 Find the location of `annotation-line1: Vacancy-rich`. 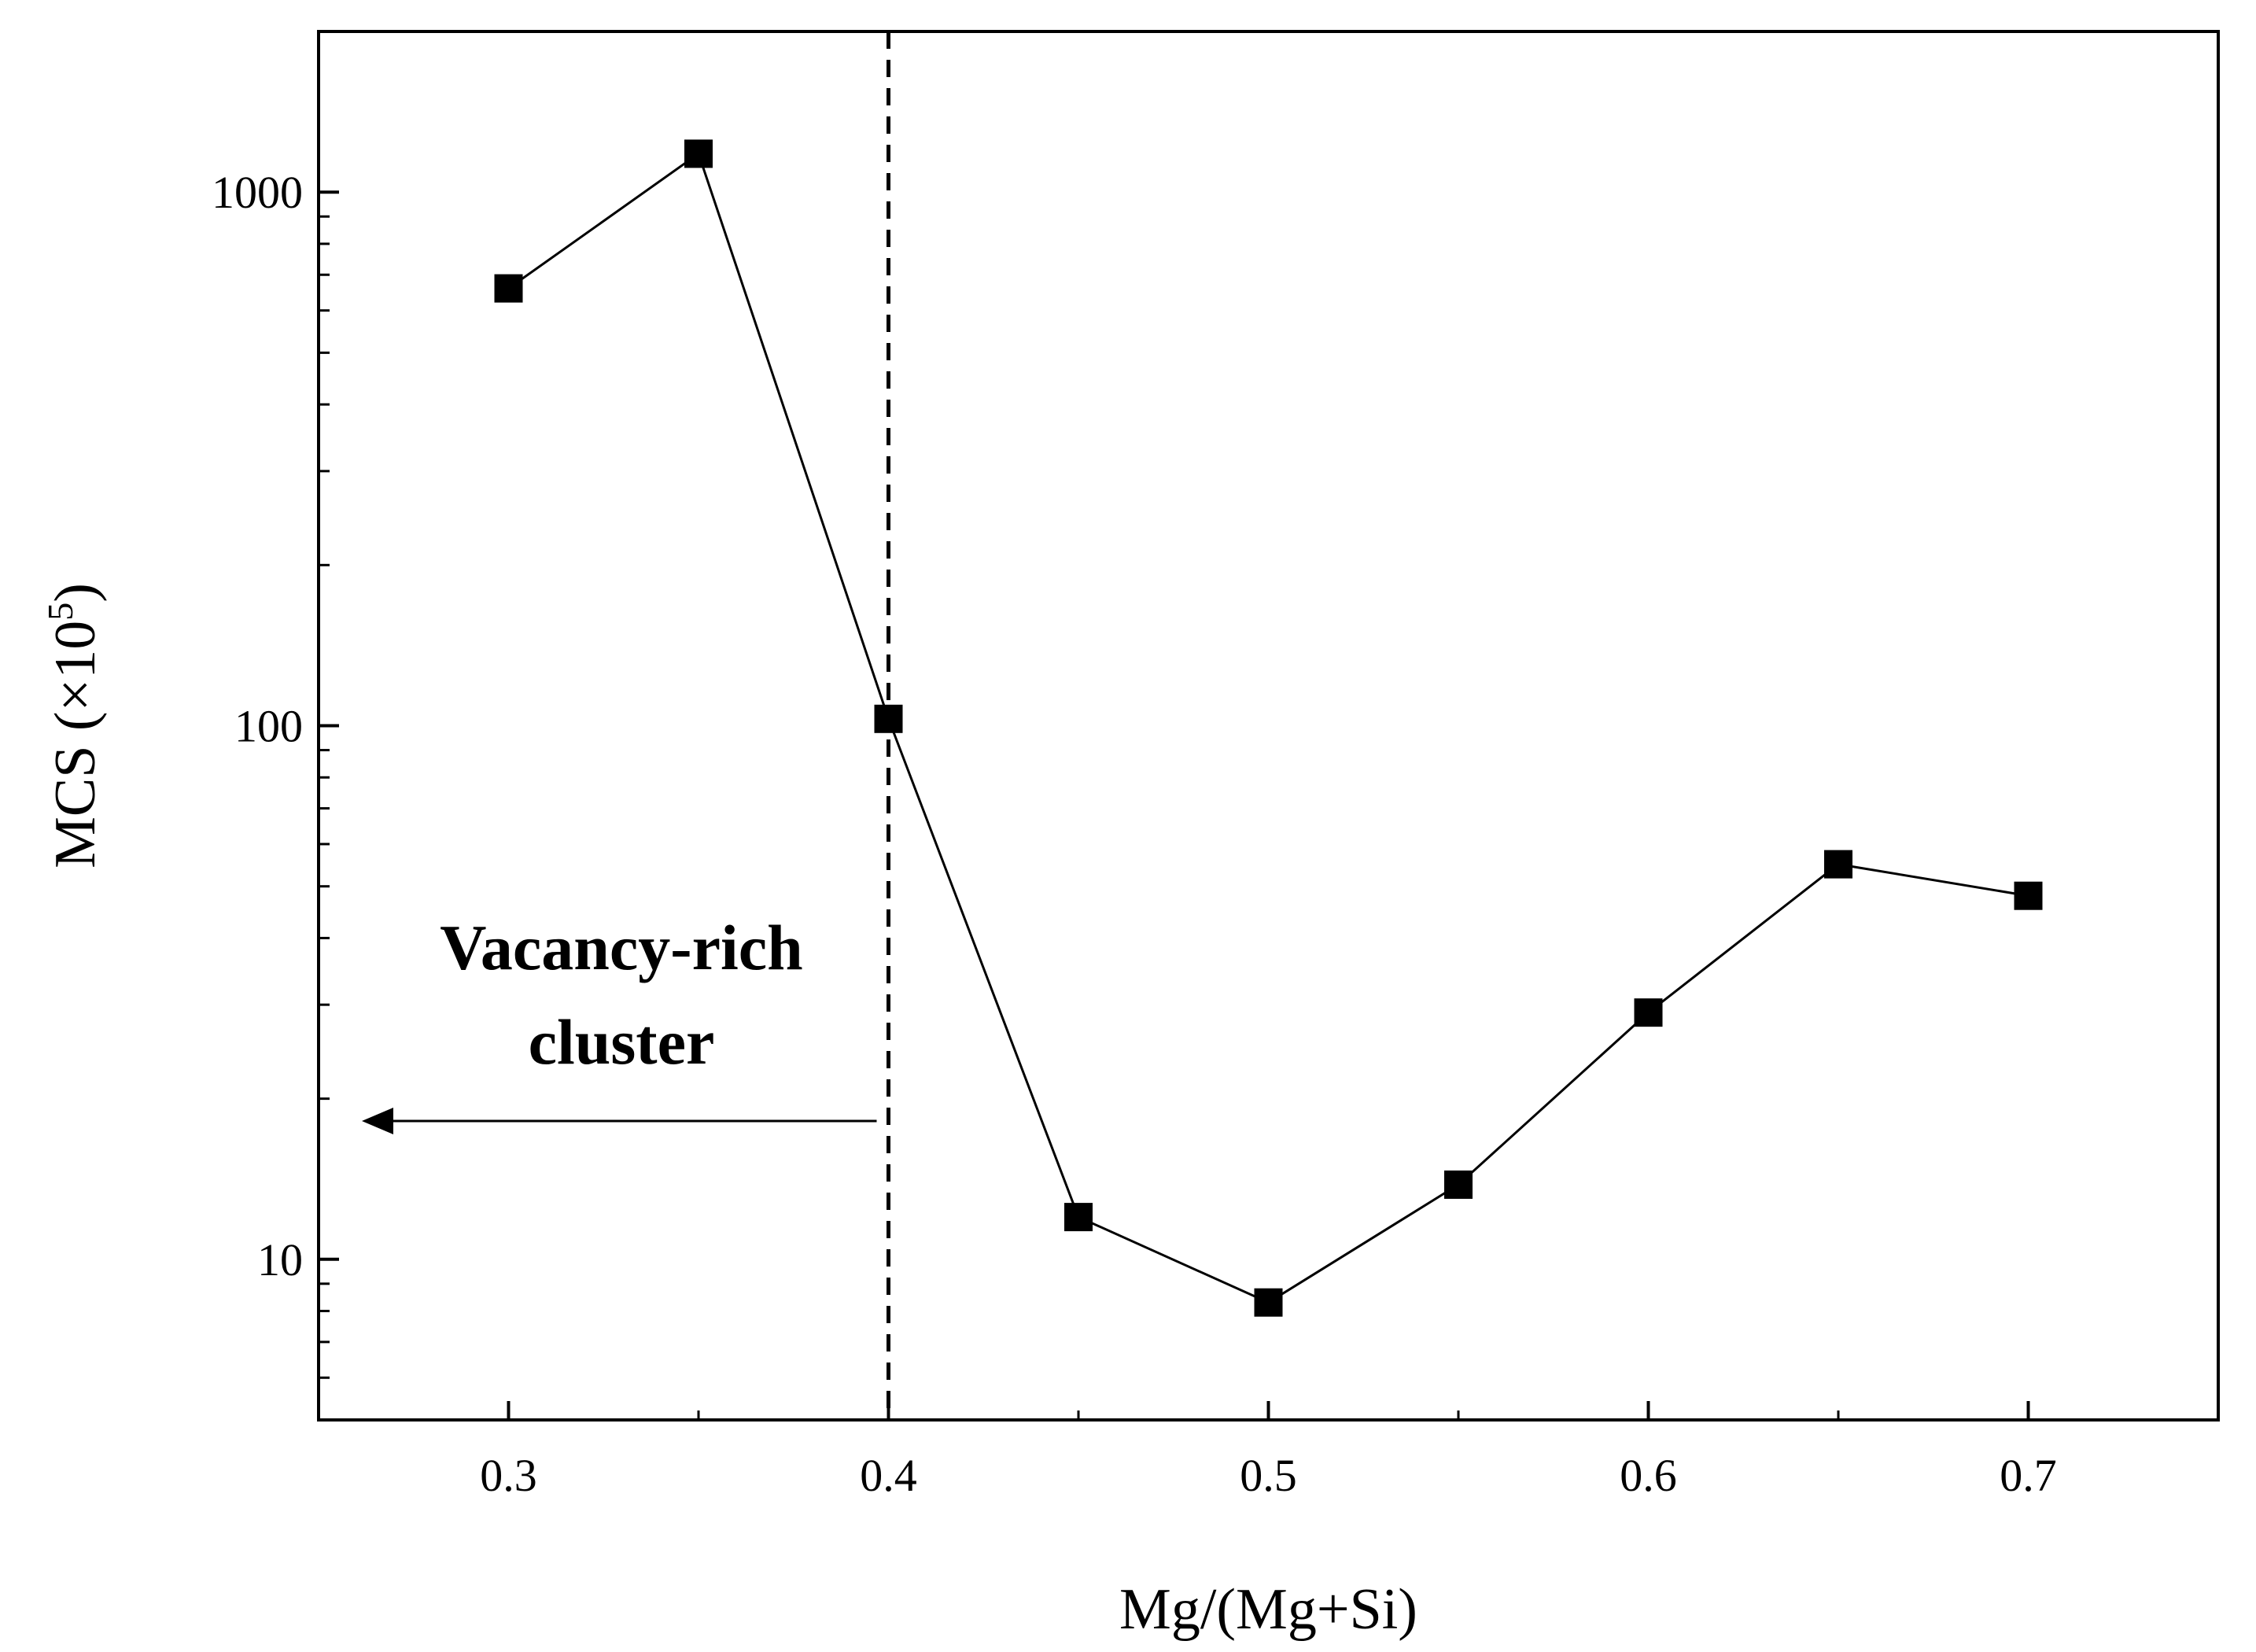

annotation-line1: Vacancy-rich is located at coordinates (621, 947).